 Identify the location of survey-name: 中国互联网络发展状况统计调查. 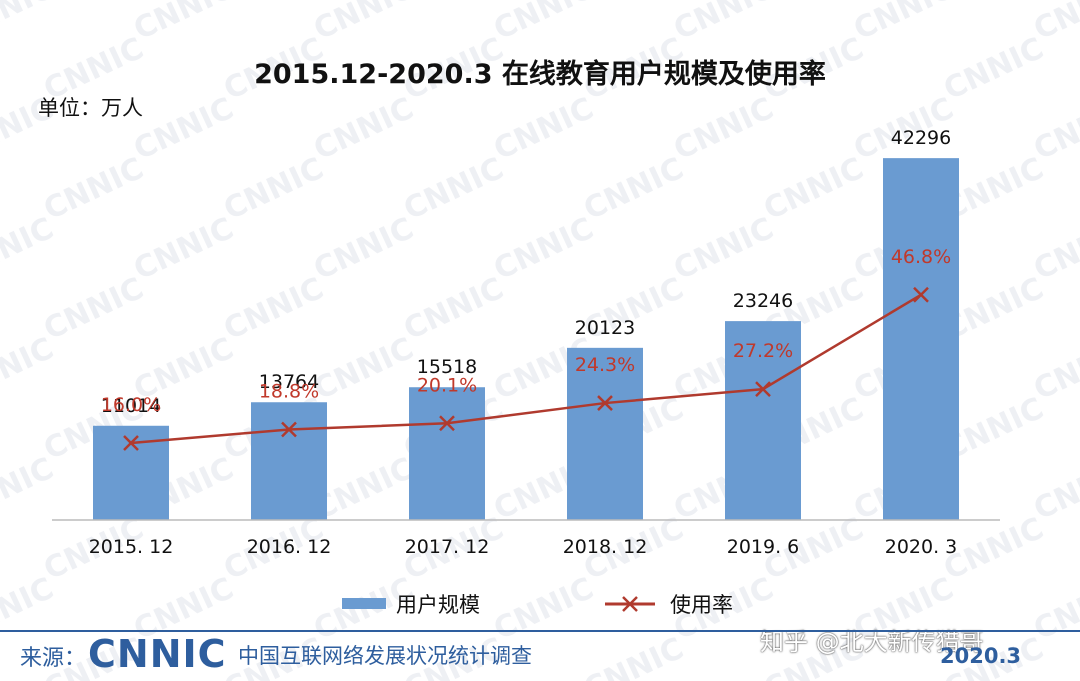
(385, 656).